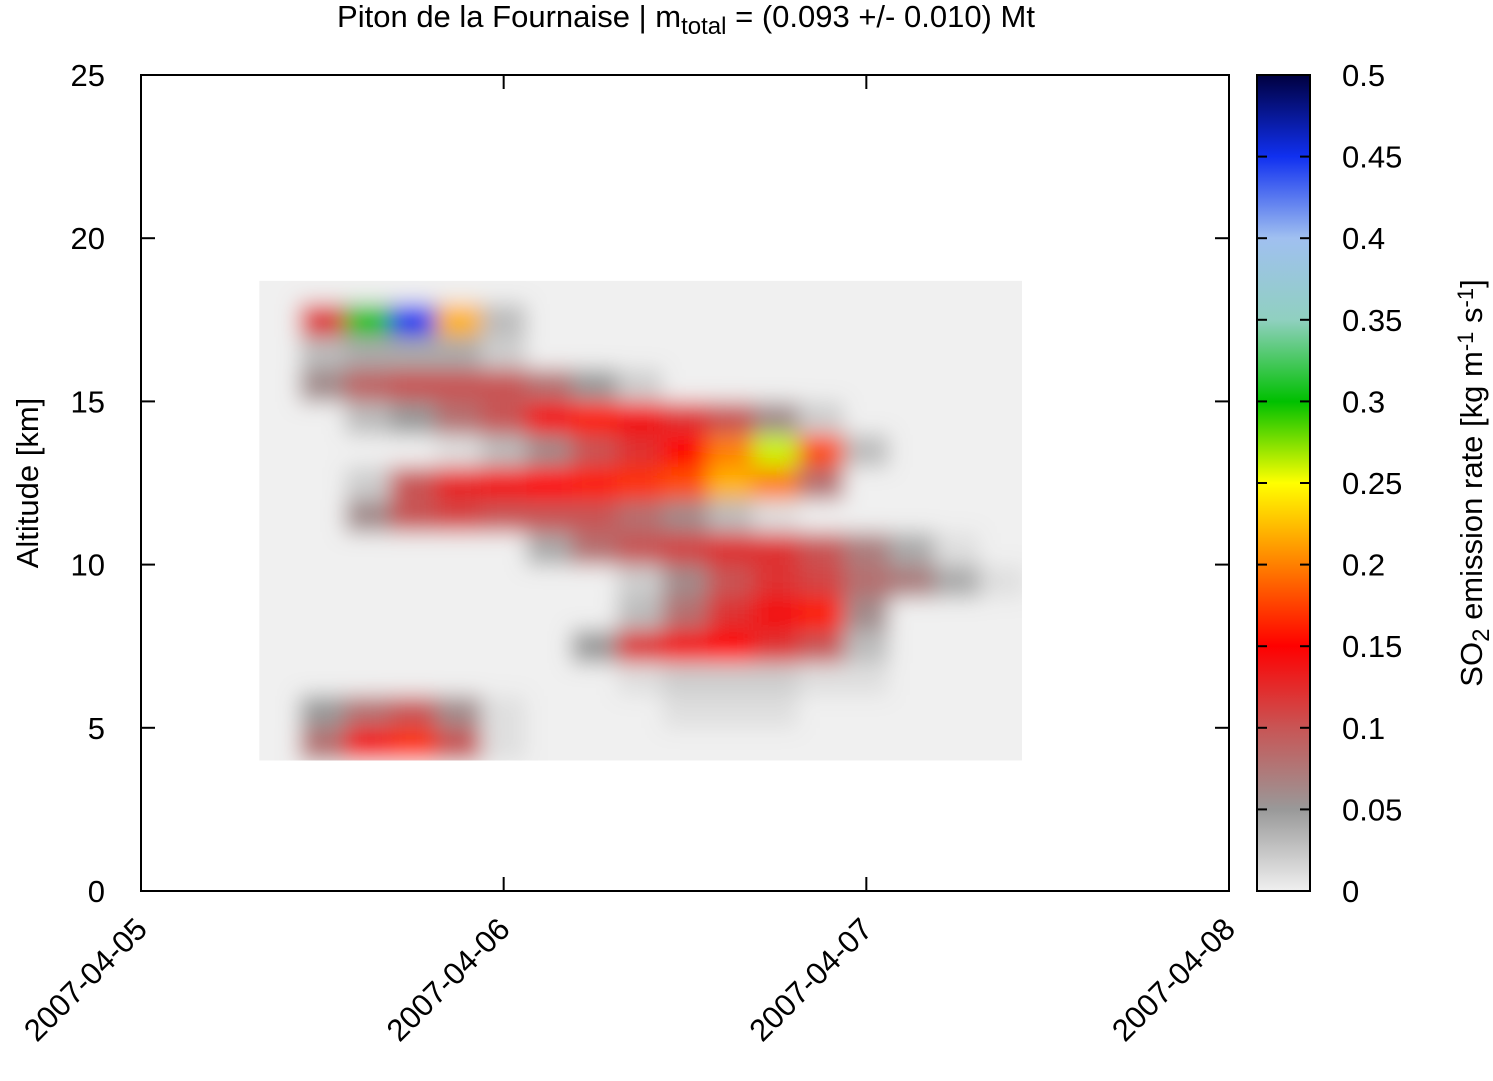  What do you see at coordinates (88, 565) in the screenshot?
I see `y-tick-label: 10` at bounding box center [88, 565].